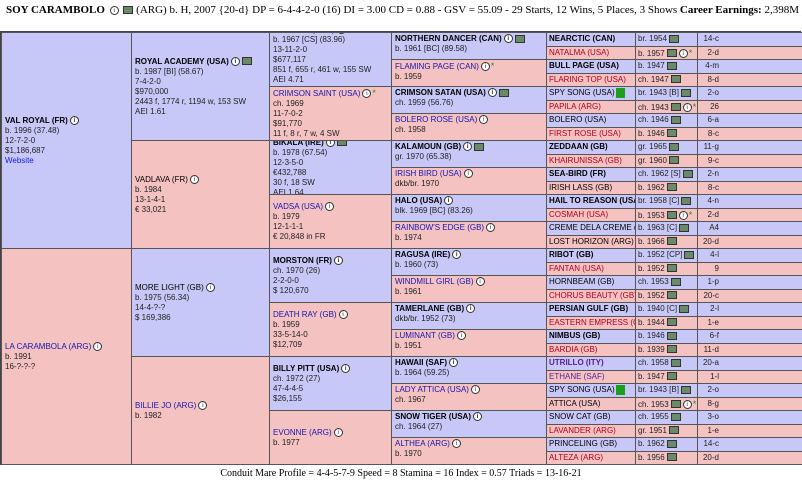 This screenshot has width=802, height=485. I want to click on horse-name: TAMERLANE (GB) i, so click(469, 309).